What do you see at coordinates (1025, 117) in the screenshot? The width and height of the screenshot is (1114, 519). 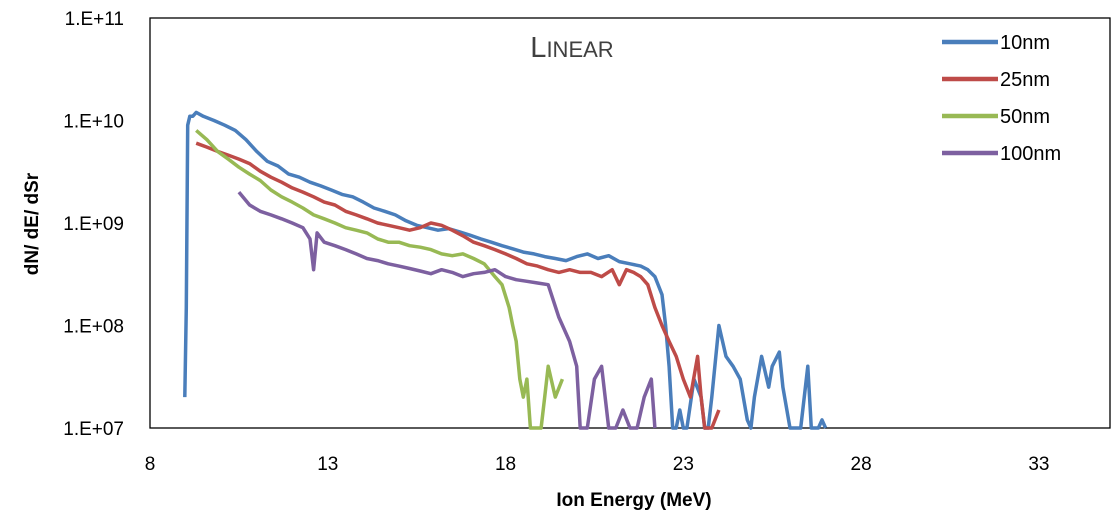 I see `legend-label: 50nm` at bounding box center [1025, 117].